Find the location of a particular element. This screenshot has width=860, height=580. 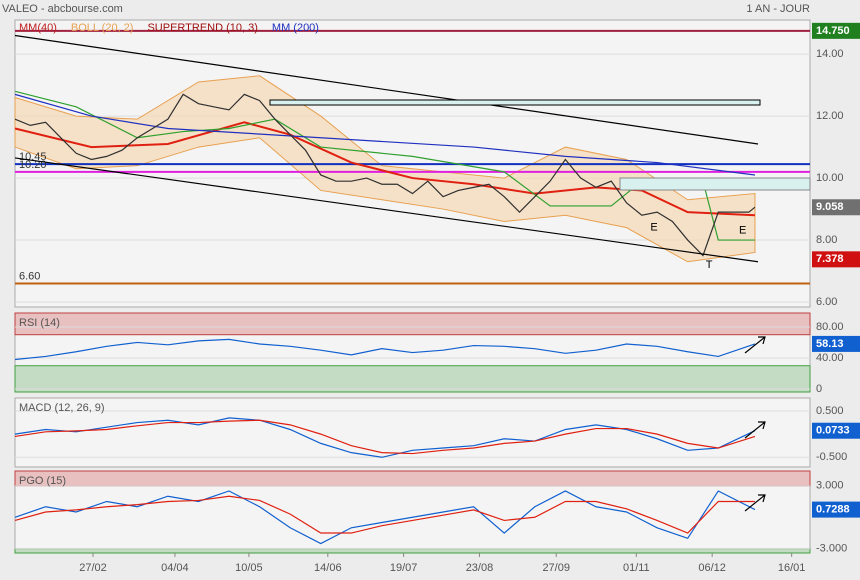

legend-entry: BOLL (20, 2) is located at coordinates (102, 28).